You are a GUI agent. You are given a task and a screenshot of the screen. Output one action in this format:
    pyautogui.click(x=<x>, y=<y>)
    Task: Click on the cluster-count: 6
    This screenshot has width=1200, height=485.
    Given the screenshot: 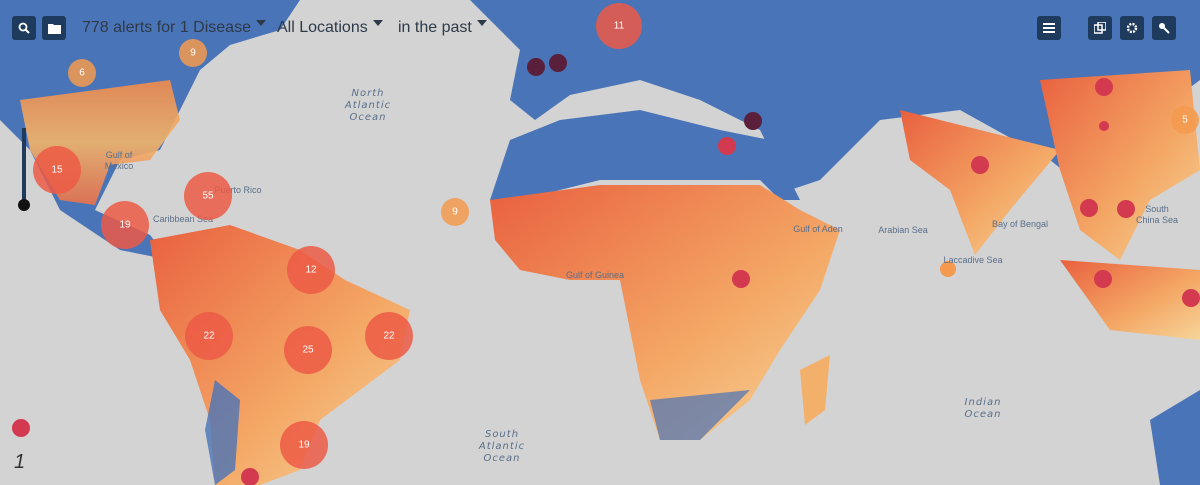 What is the action you would take?
    pyautogui.click(x=82, y=73)
    